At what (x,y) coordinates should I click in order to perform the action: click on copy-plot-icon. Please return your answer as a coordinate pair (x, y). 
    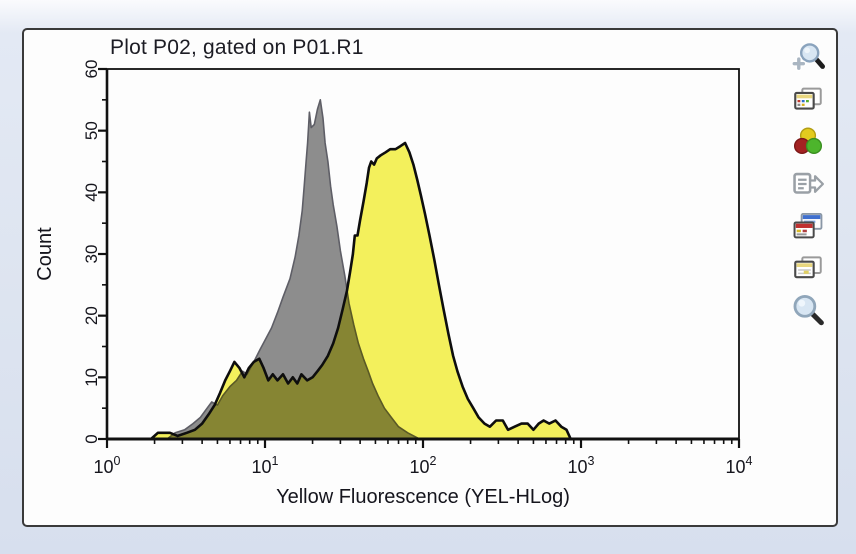
    Looking at the image, I should click on (808, 98).